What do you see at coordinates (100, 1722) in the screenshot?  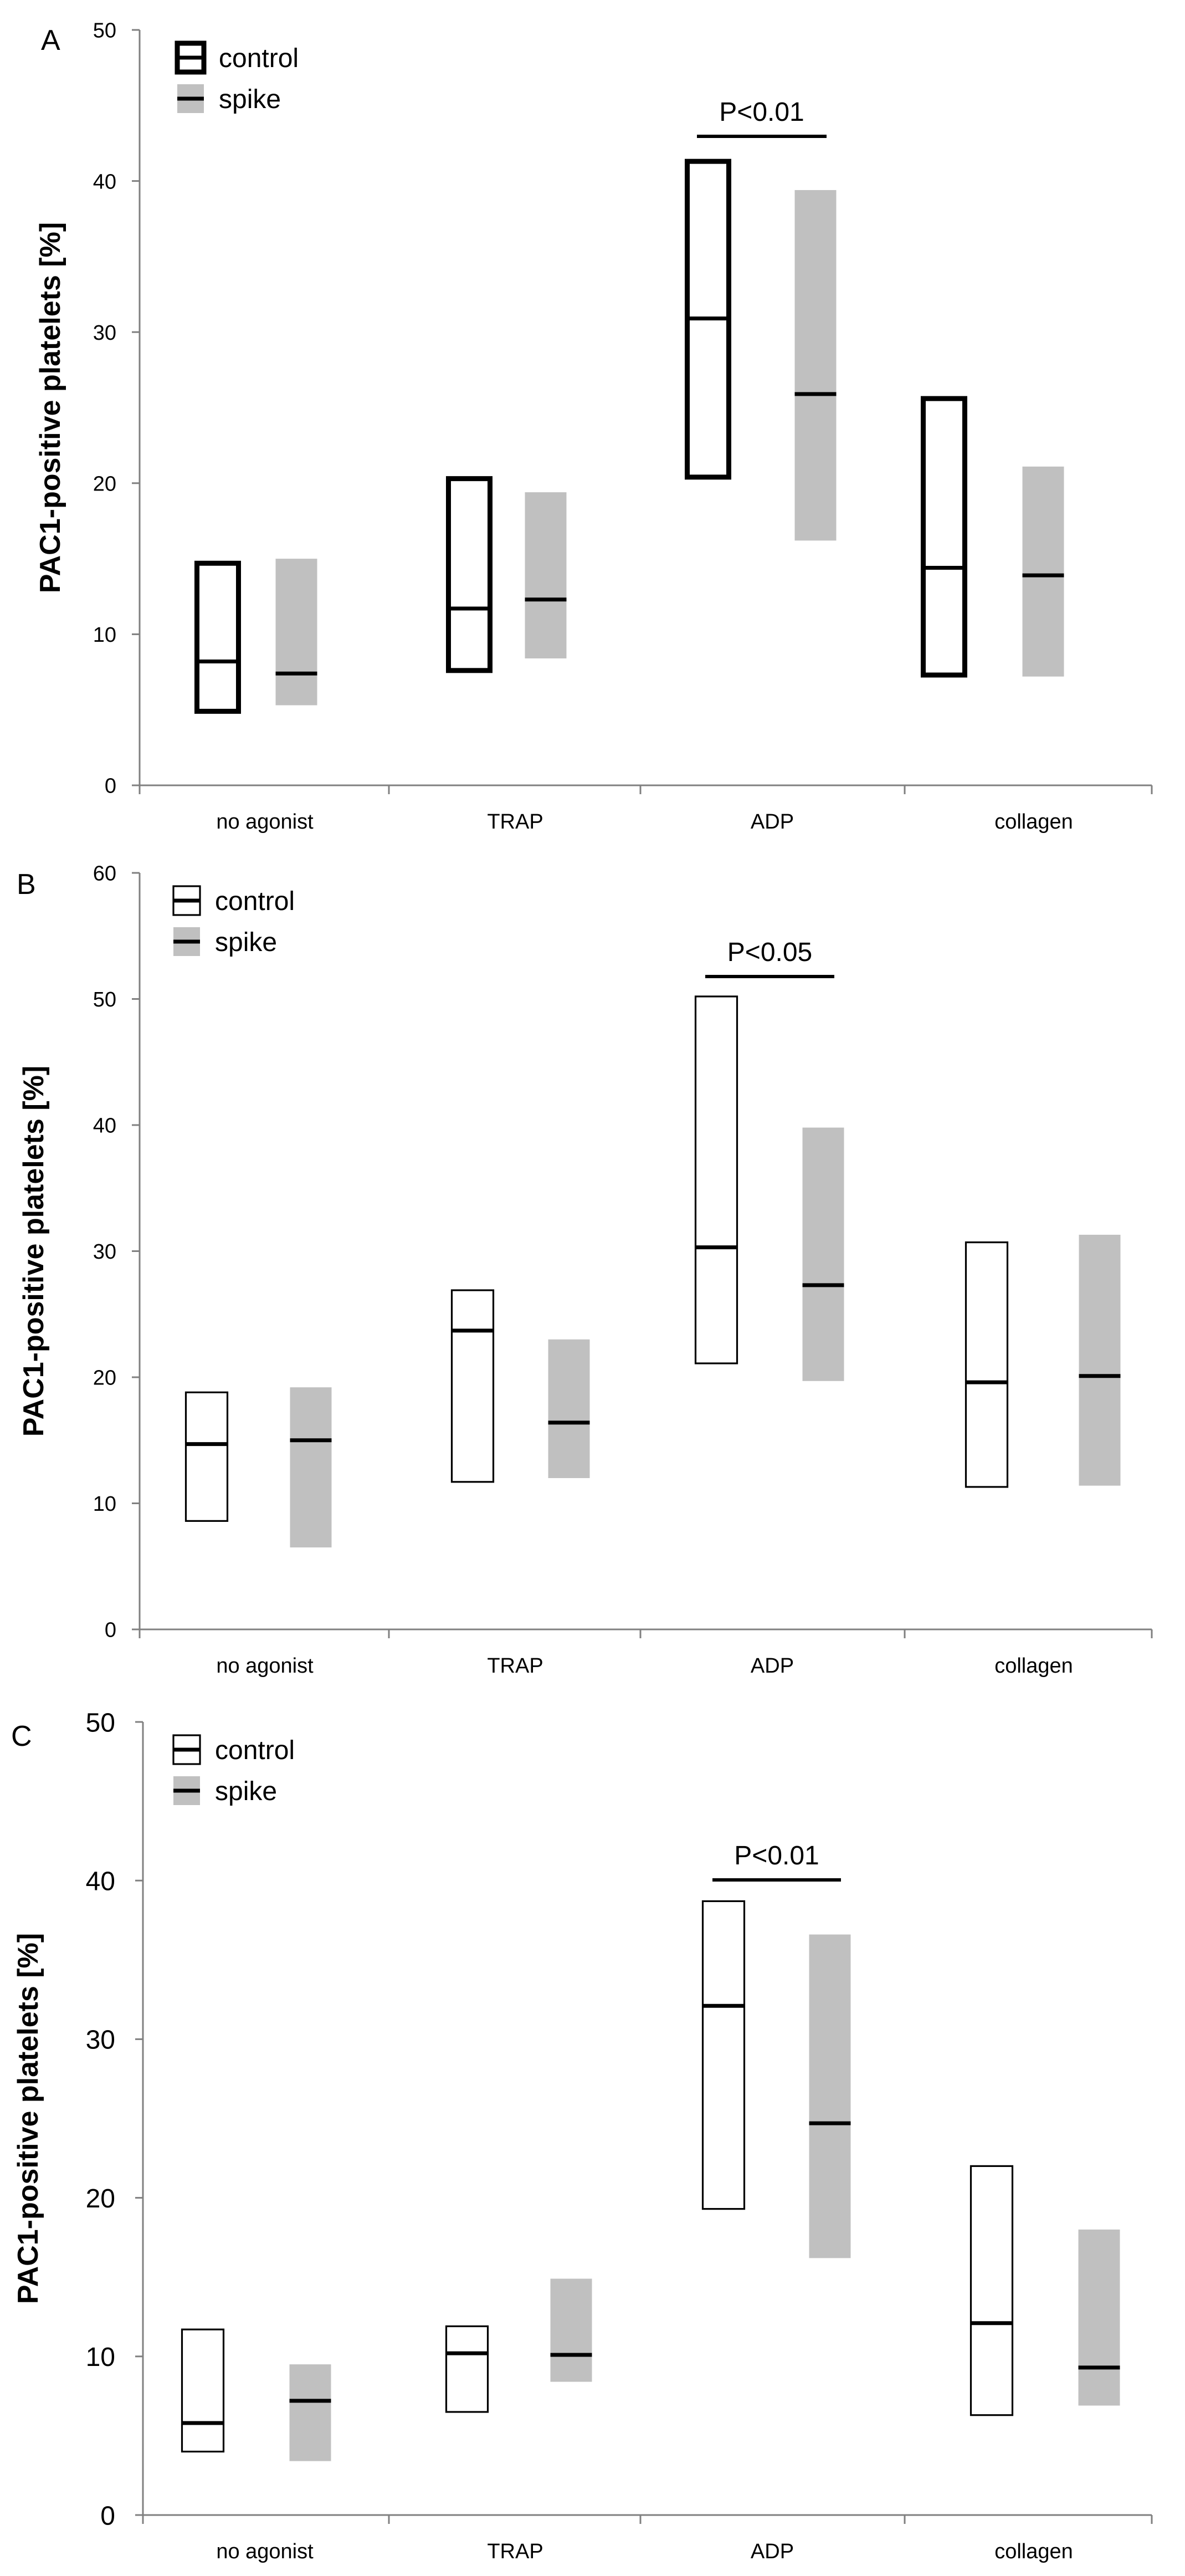 I see `panel-c-y-tick-label: 50` at bounding box center [100, 1722].